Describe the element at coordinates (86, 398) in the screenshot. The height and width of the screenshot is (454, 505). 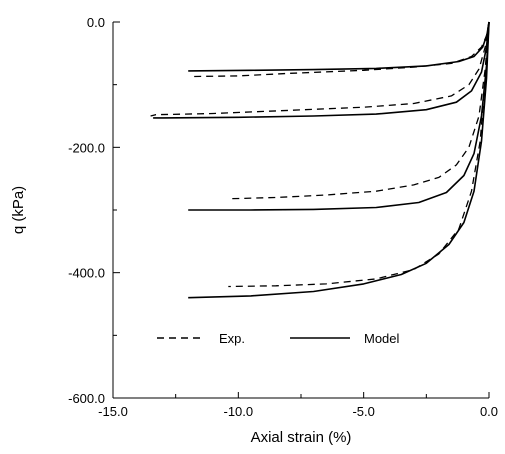
I see `y-tick-label: -600.0` at that location.